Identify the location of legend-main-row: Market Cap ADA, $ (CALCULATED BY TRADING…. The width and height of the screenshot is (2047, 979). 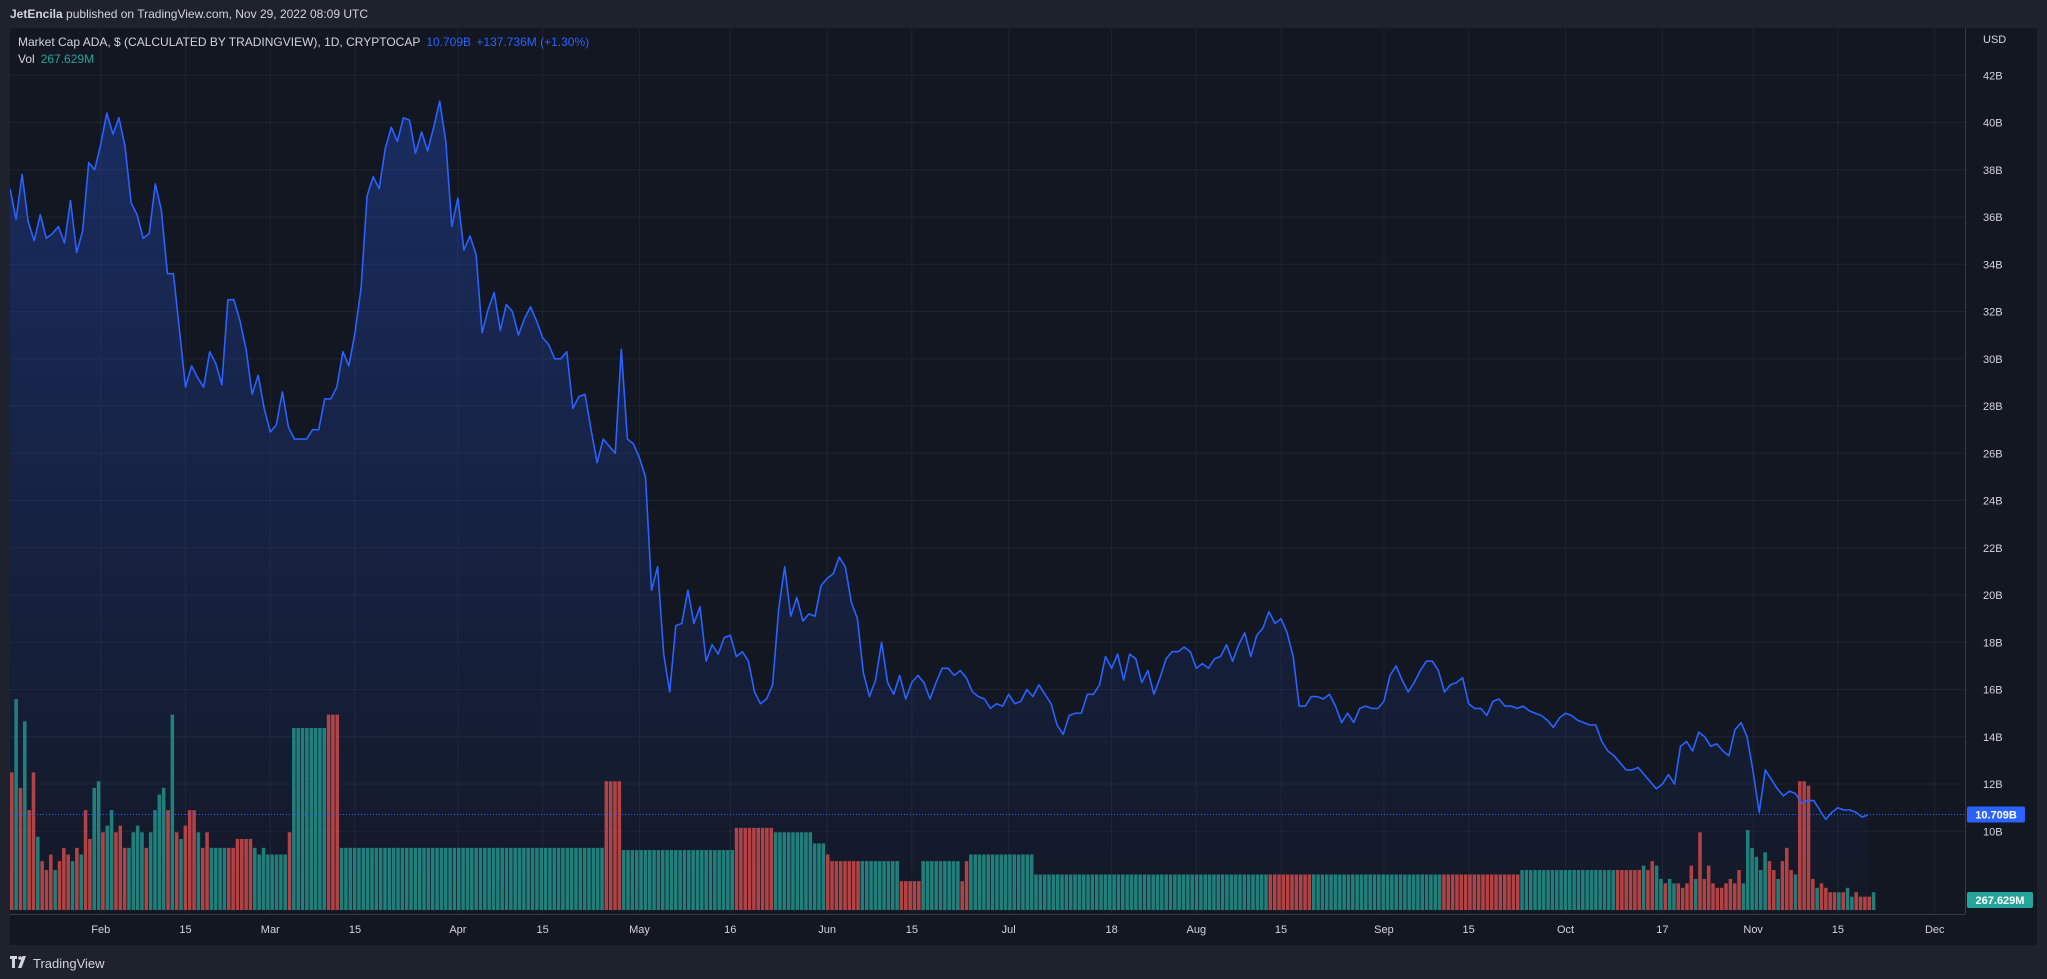
(303, 42).